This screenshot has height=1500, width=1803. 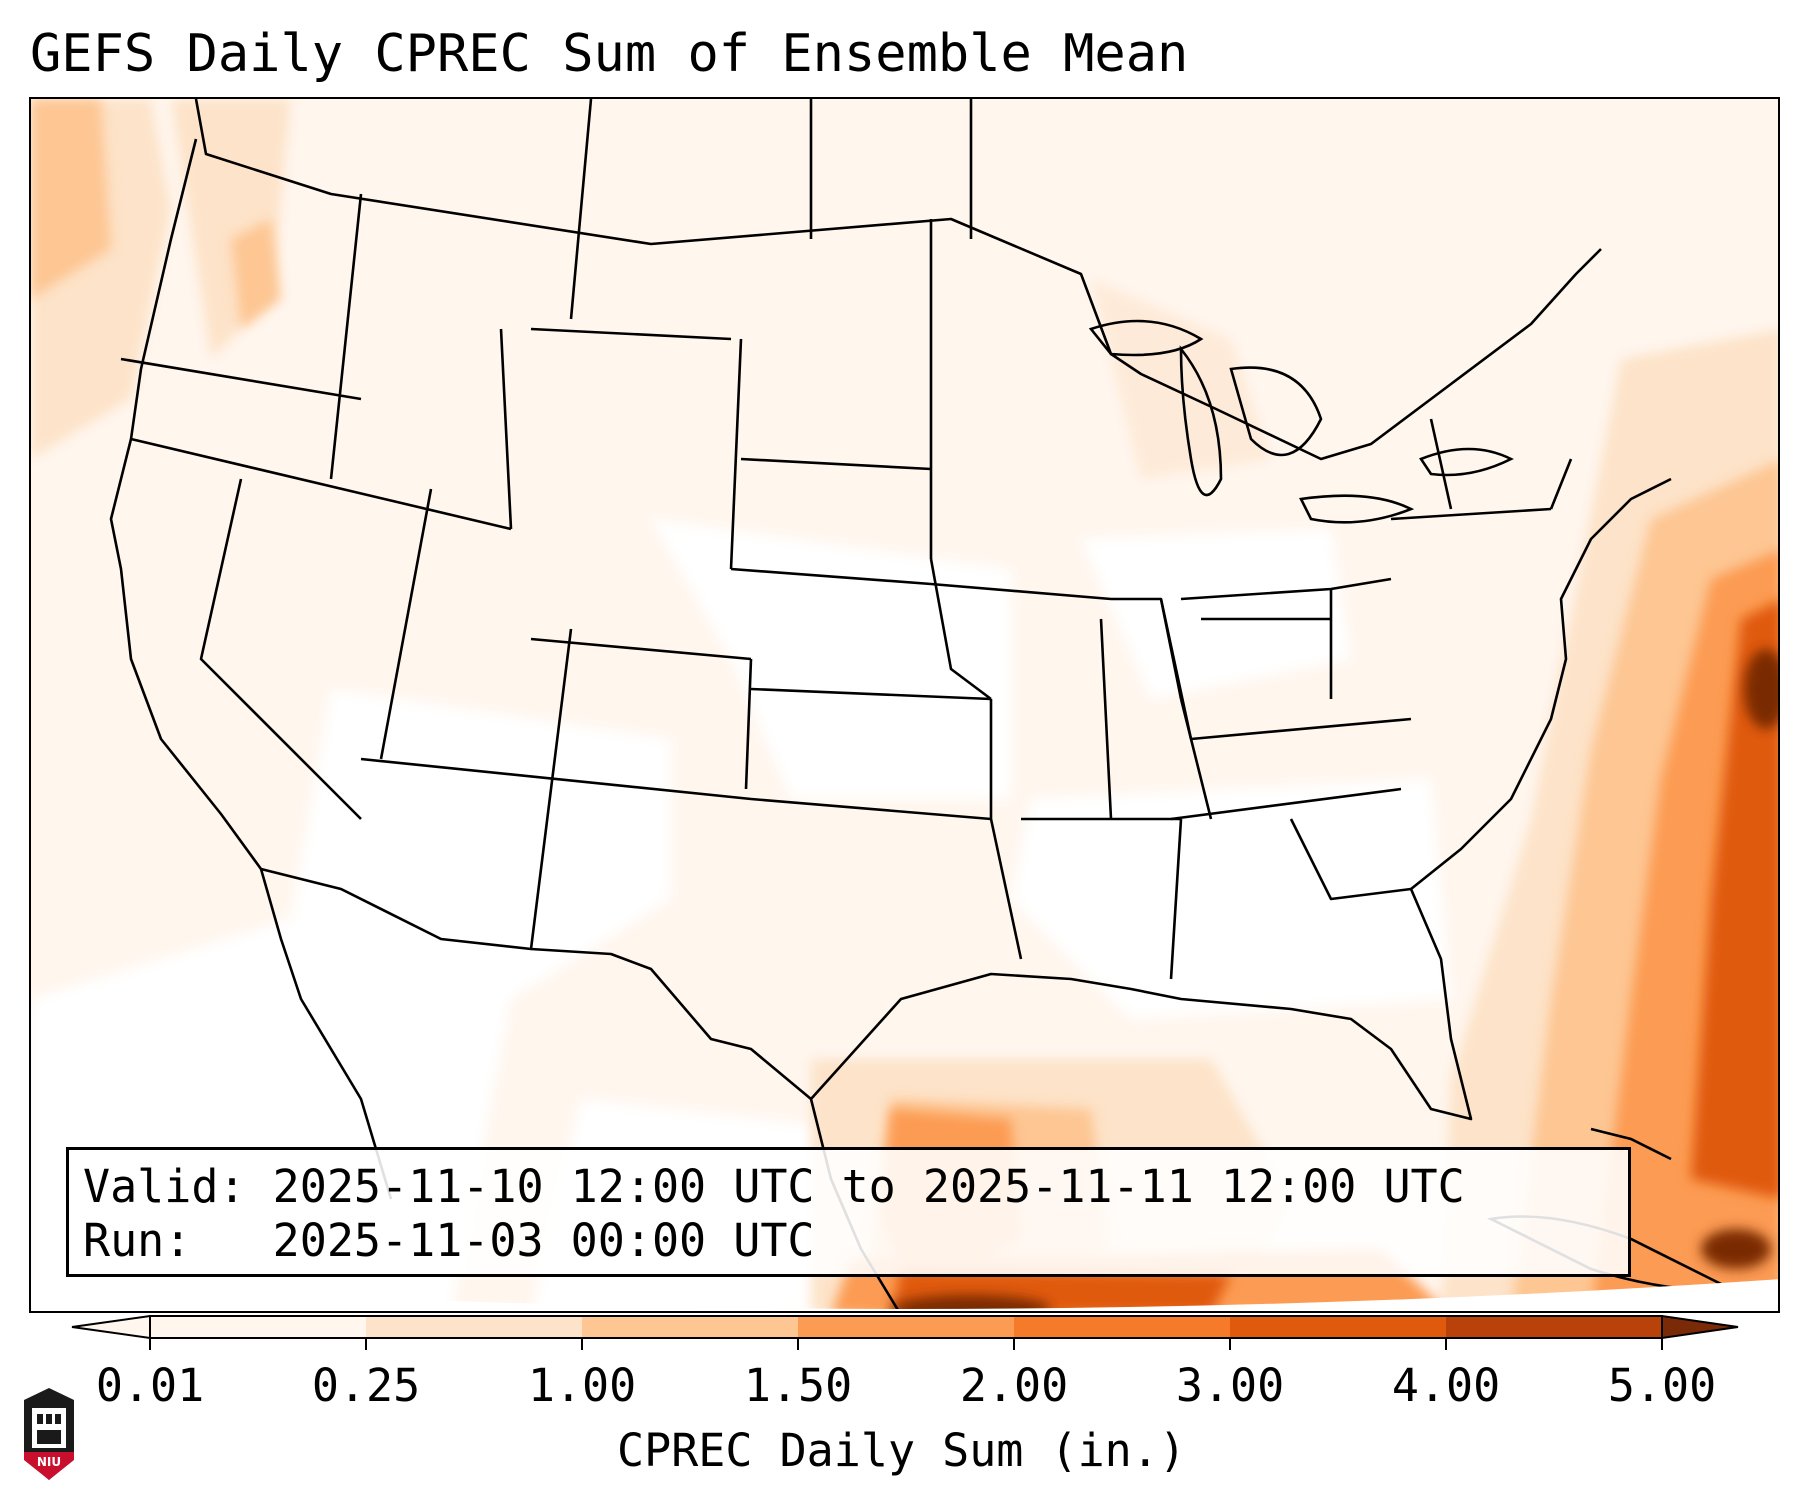 I want to click on colorbar-extend-low, so click(x=111, y=1327).